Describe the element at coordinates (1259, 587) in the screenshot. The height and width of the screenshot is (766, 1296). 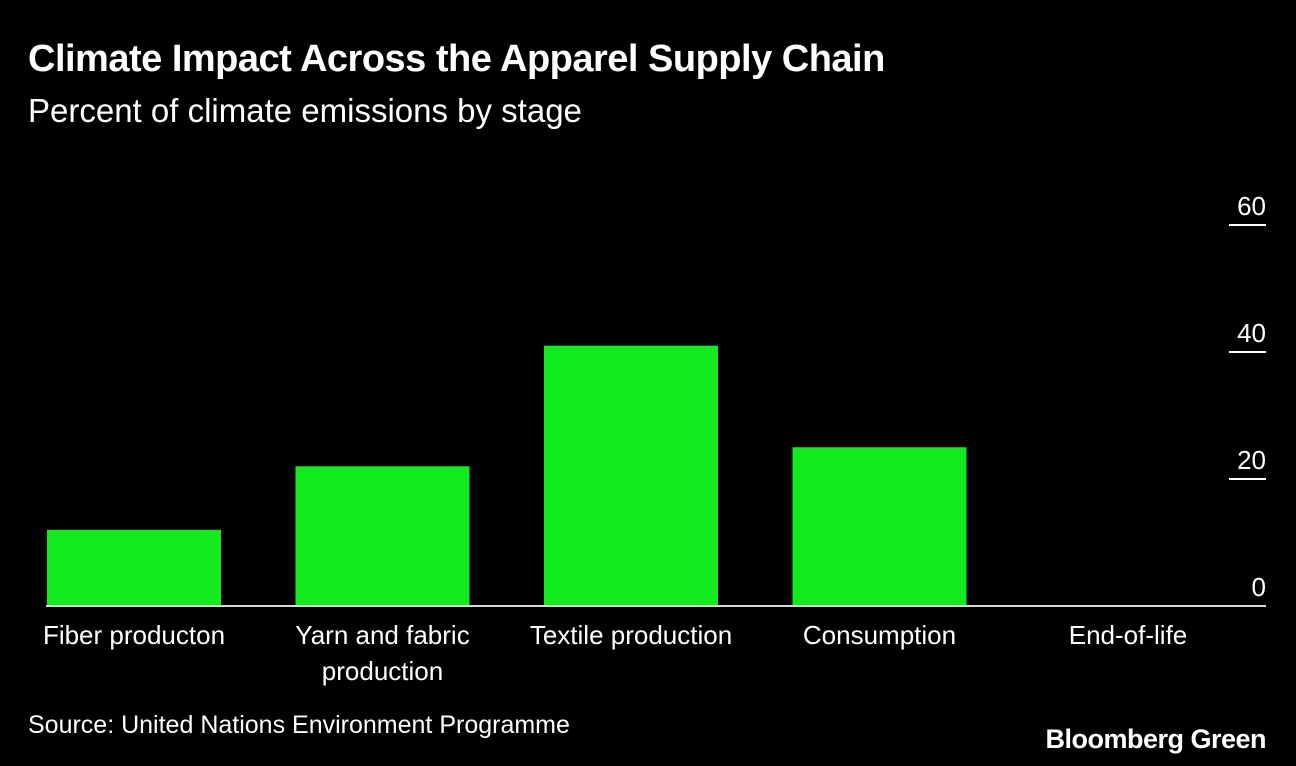
I see `y-tick-label-0: 0` at that location.